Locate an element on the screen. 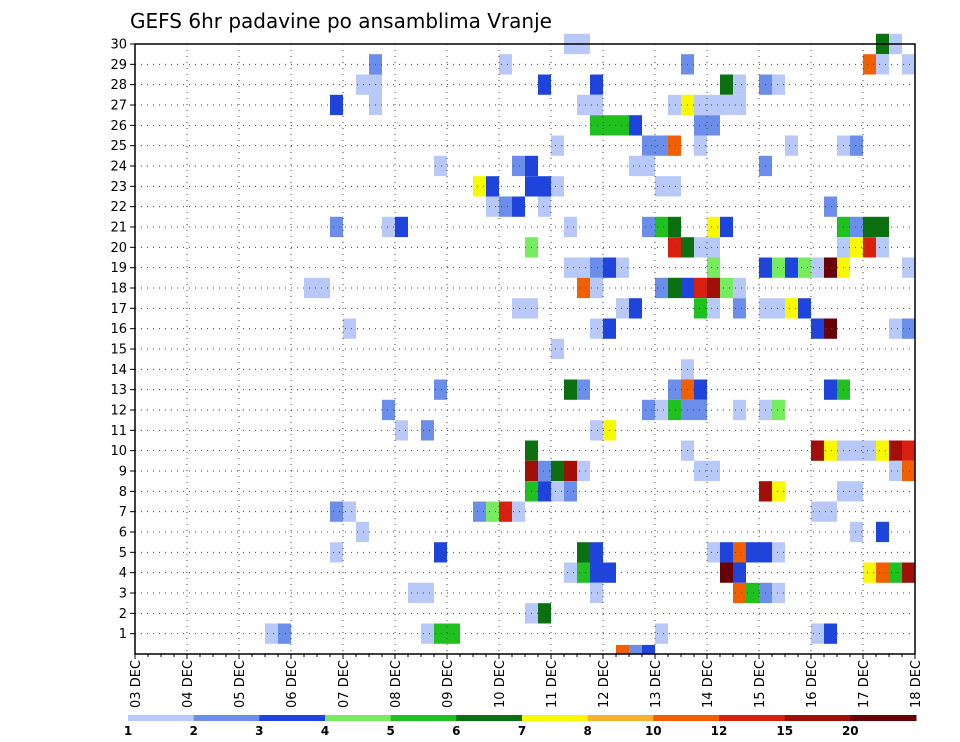 Image resolution: width=960 pixels, height=742 pixels. y-tick-label: 28 is located at coordinates (118, 85).